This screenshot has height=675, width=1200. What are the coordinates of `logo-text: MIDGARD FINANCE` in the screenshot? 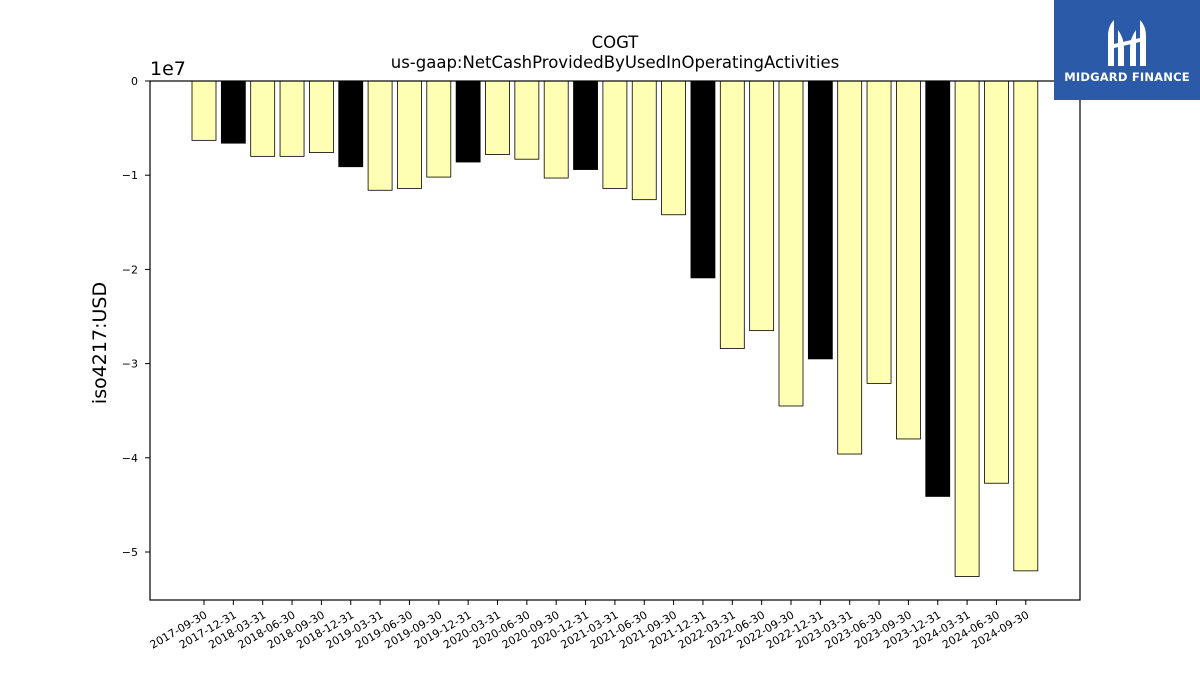 It's located at (1127, 77).